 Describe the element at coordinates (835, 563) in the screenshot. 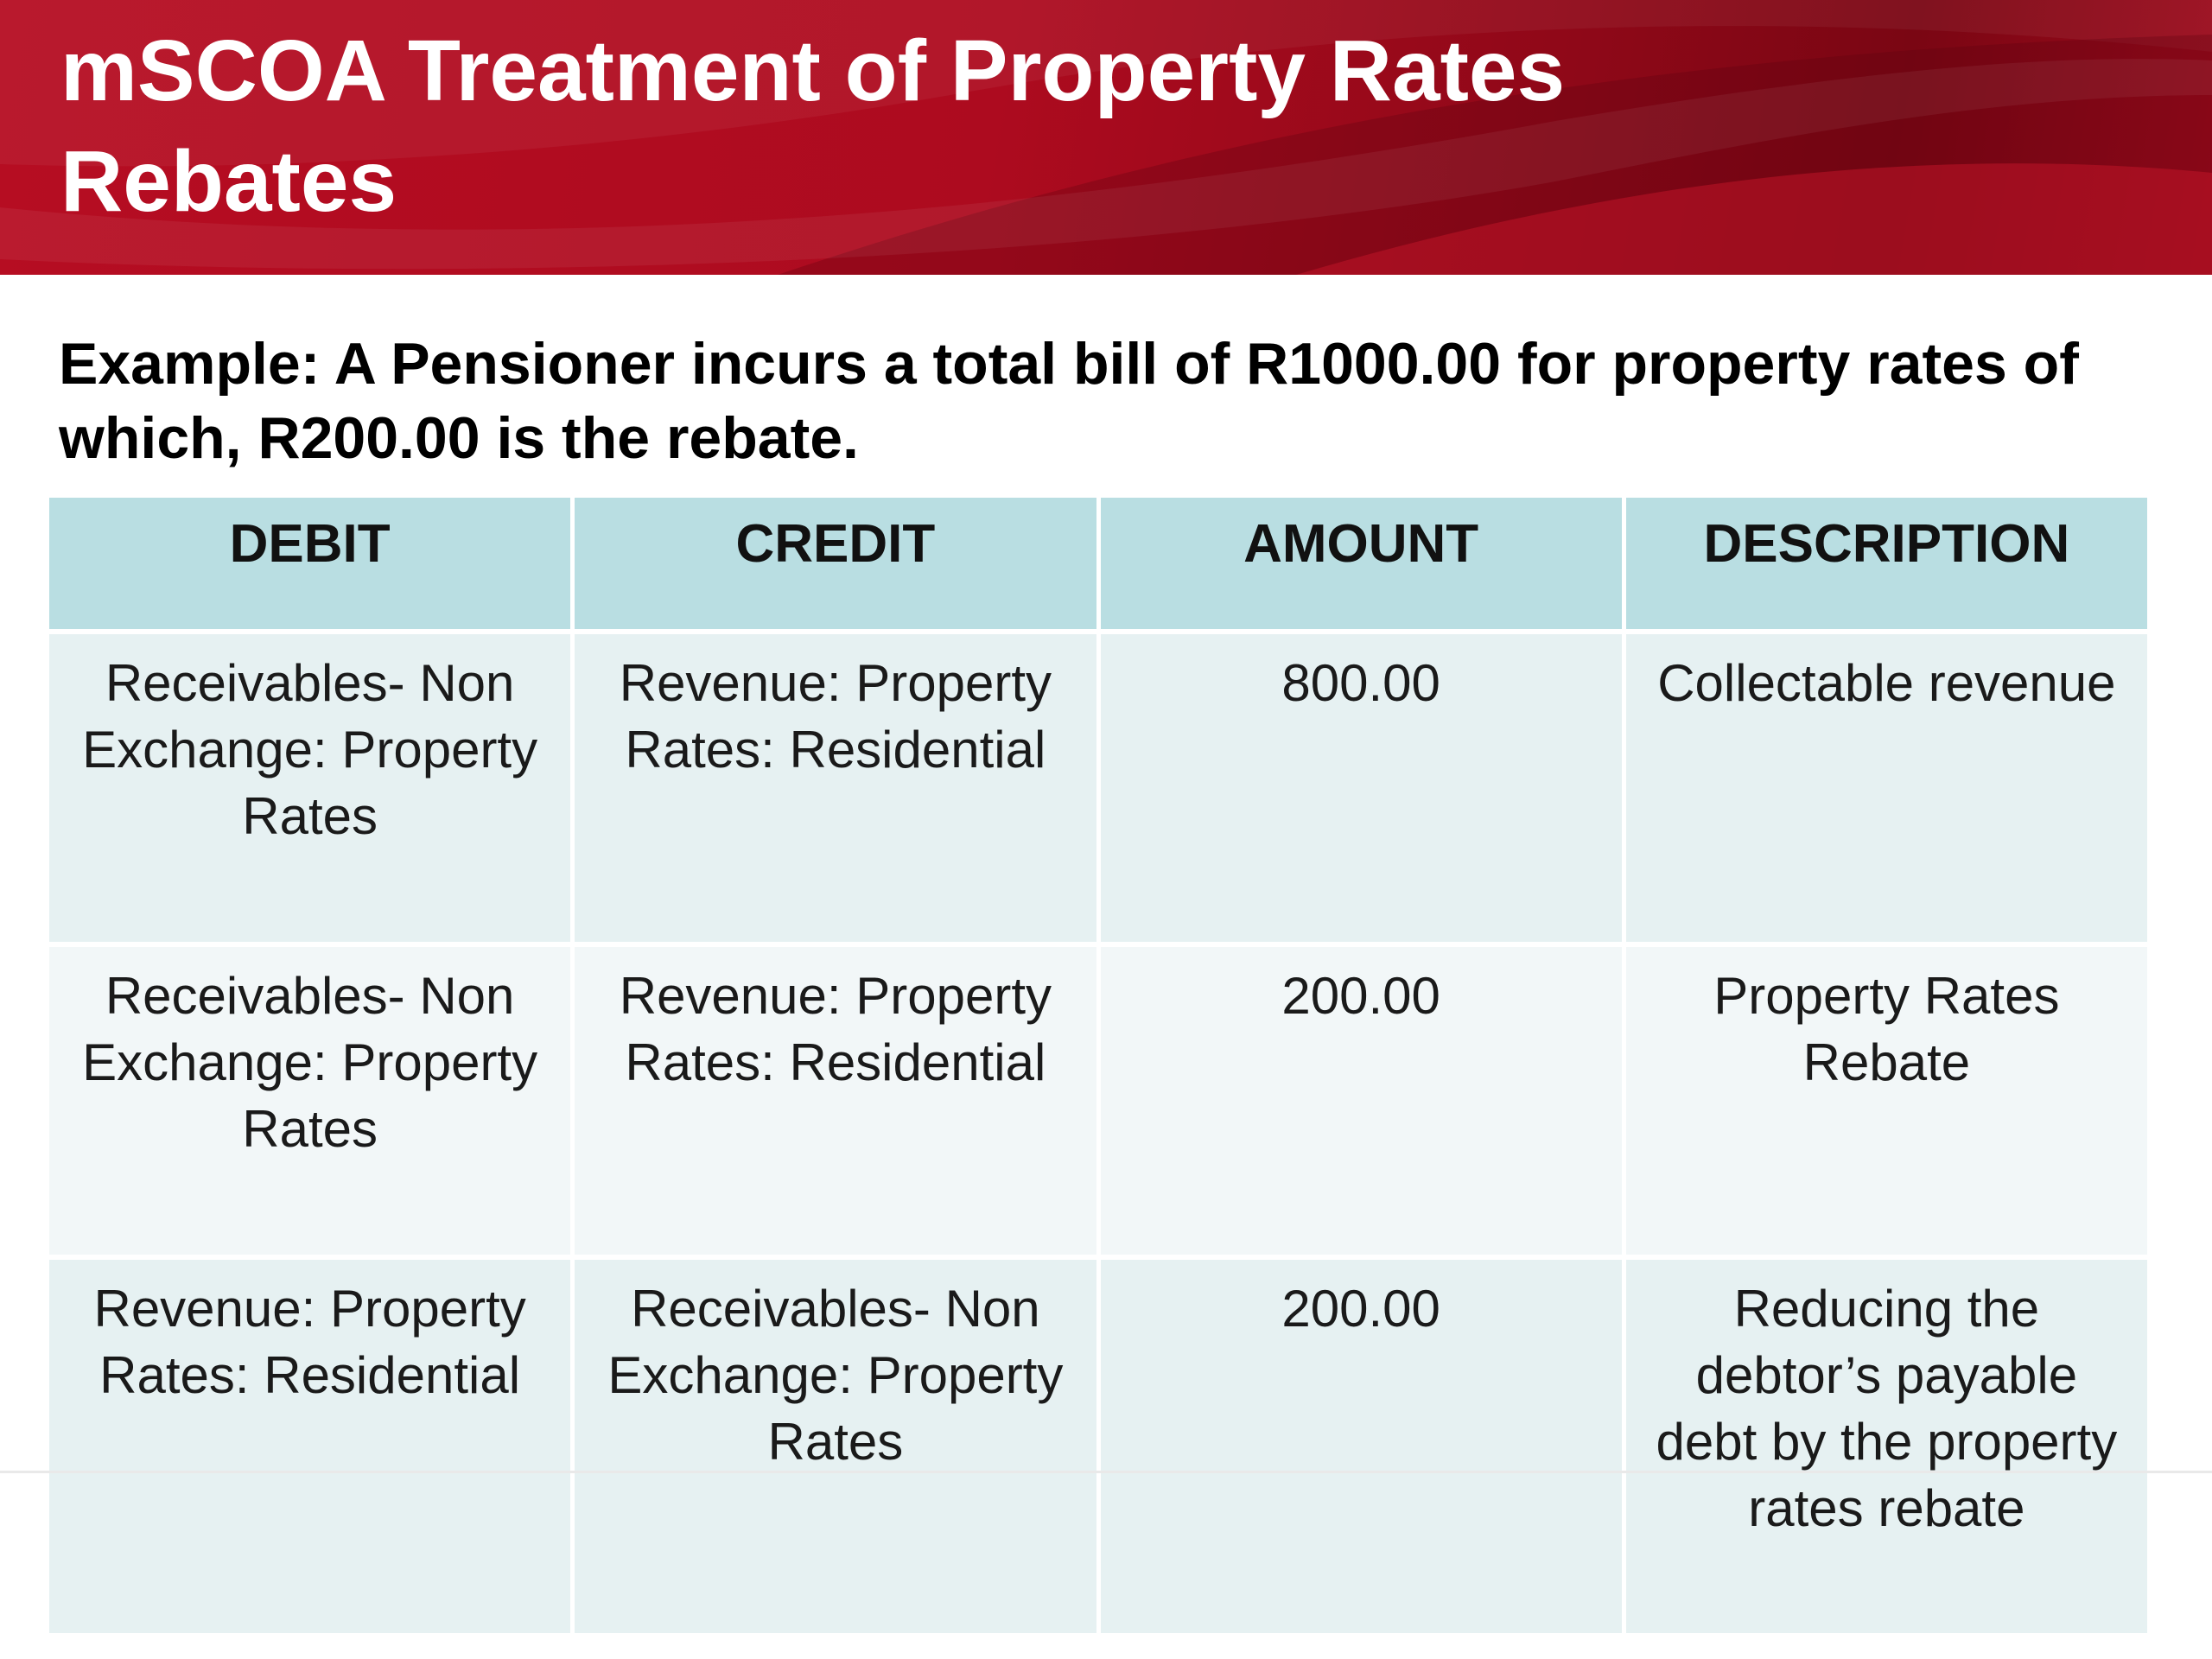

I see `column-header-credit: CREDIT` at that location.